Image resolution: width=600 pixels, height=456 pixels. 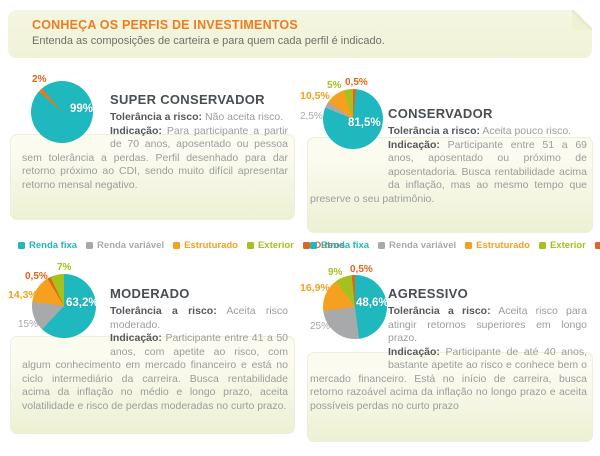 I want to click on folded-corner-decoration, so click(x=582, y=20).